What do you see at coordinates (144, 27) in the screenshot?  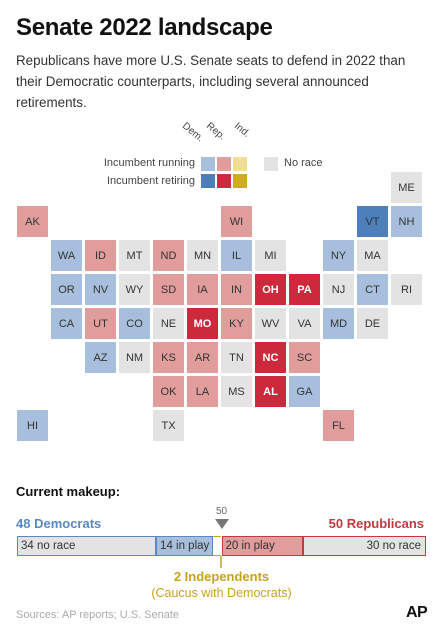 I see `page-title: Senate 2022 landscape` at bounding box center [144, 27].